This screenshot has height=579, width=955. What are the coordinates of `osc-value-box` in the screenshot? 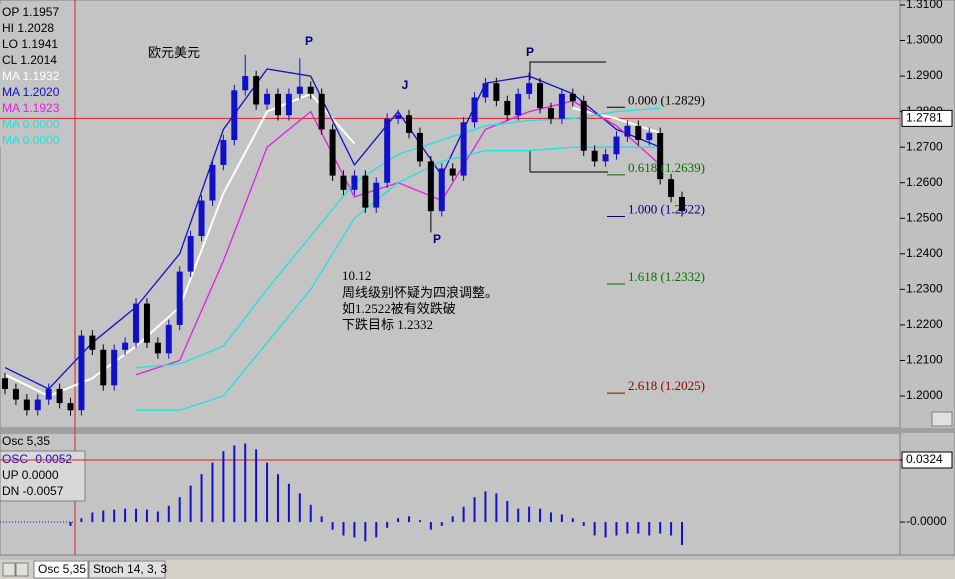 It's located at (927, 460).